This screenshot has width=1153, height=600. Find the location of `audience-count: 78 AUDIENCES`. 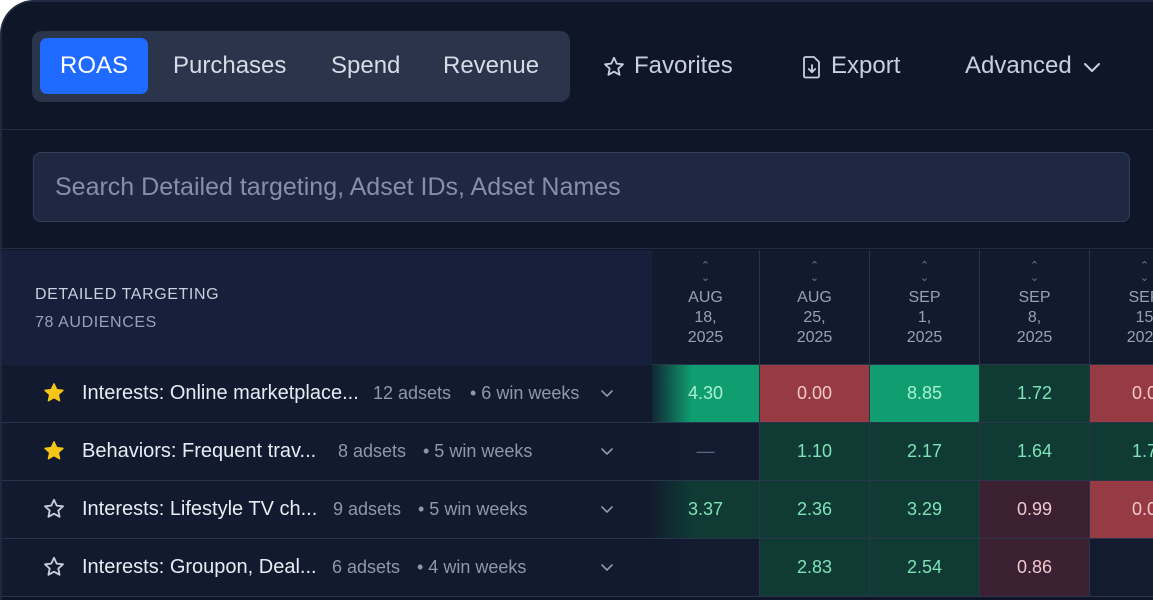

audience-count: 78 AUDIENCES is located at coordinates (96, 322).